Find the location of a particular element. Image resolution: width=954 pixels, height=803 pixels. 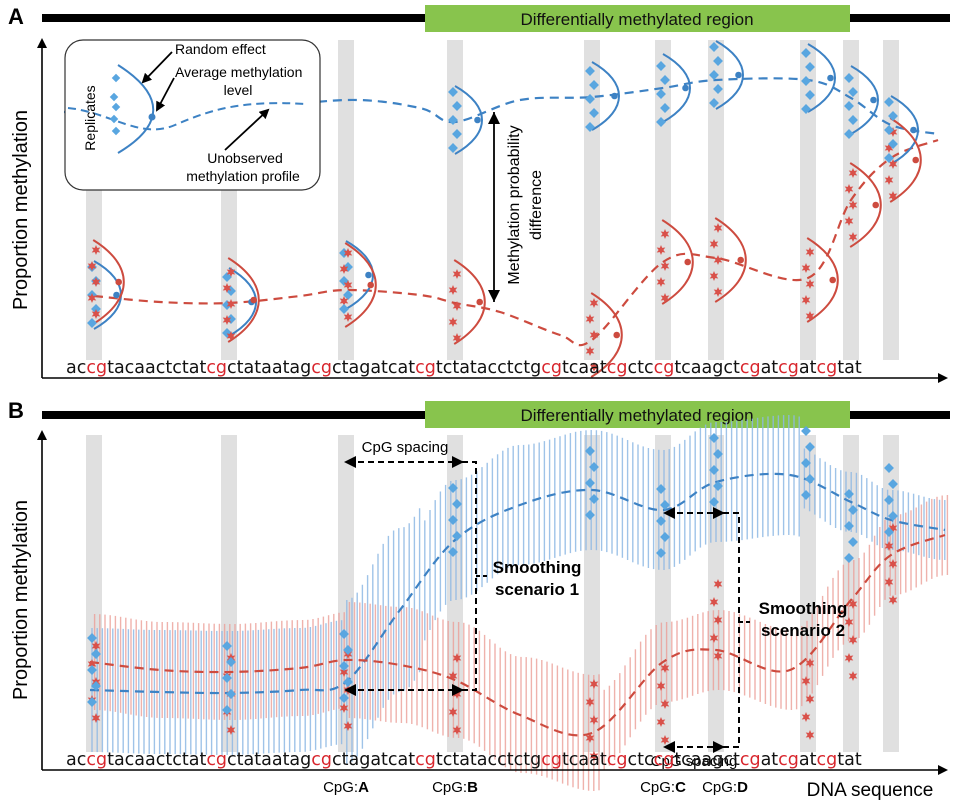

inset-arrow-average is located at coordinates (165, 94).